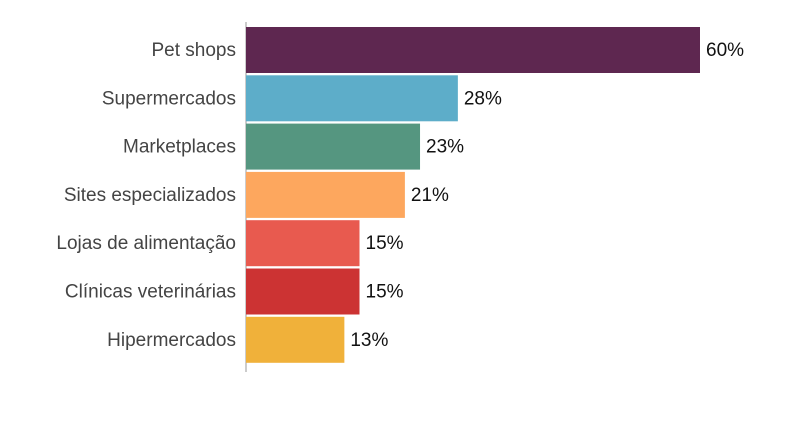 This screenshot has height=438, width=792. What do you see at coordinates (369, 340) in the screenshot?
I see `value-label: 13%` at bounding box center [369, 340].